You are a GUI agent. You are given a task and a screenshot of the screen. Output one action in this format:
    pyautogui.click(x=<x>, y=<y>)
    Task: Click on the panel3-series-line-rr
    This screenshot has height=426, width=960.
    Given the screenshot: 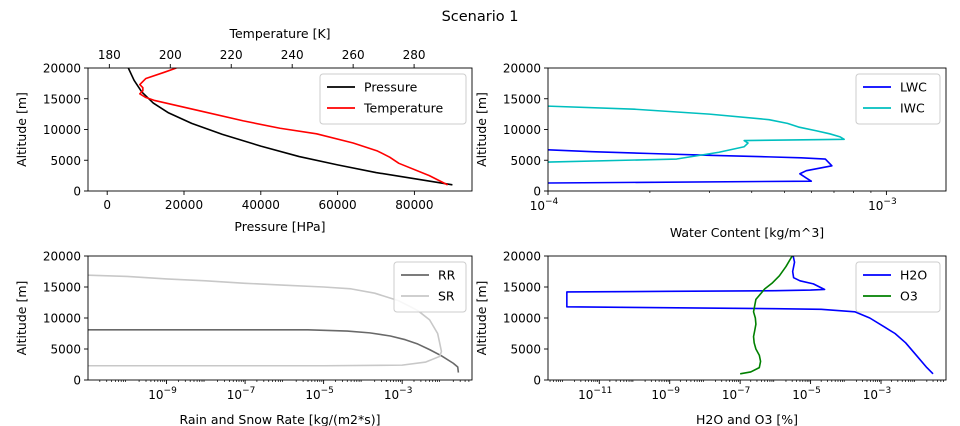 What is the action you would take?
    pyautogui.click(x=274, y=350)
    